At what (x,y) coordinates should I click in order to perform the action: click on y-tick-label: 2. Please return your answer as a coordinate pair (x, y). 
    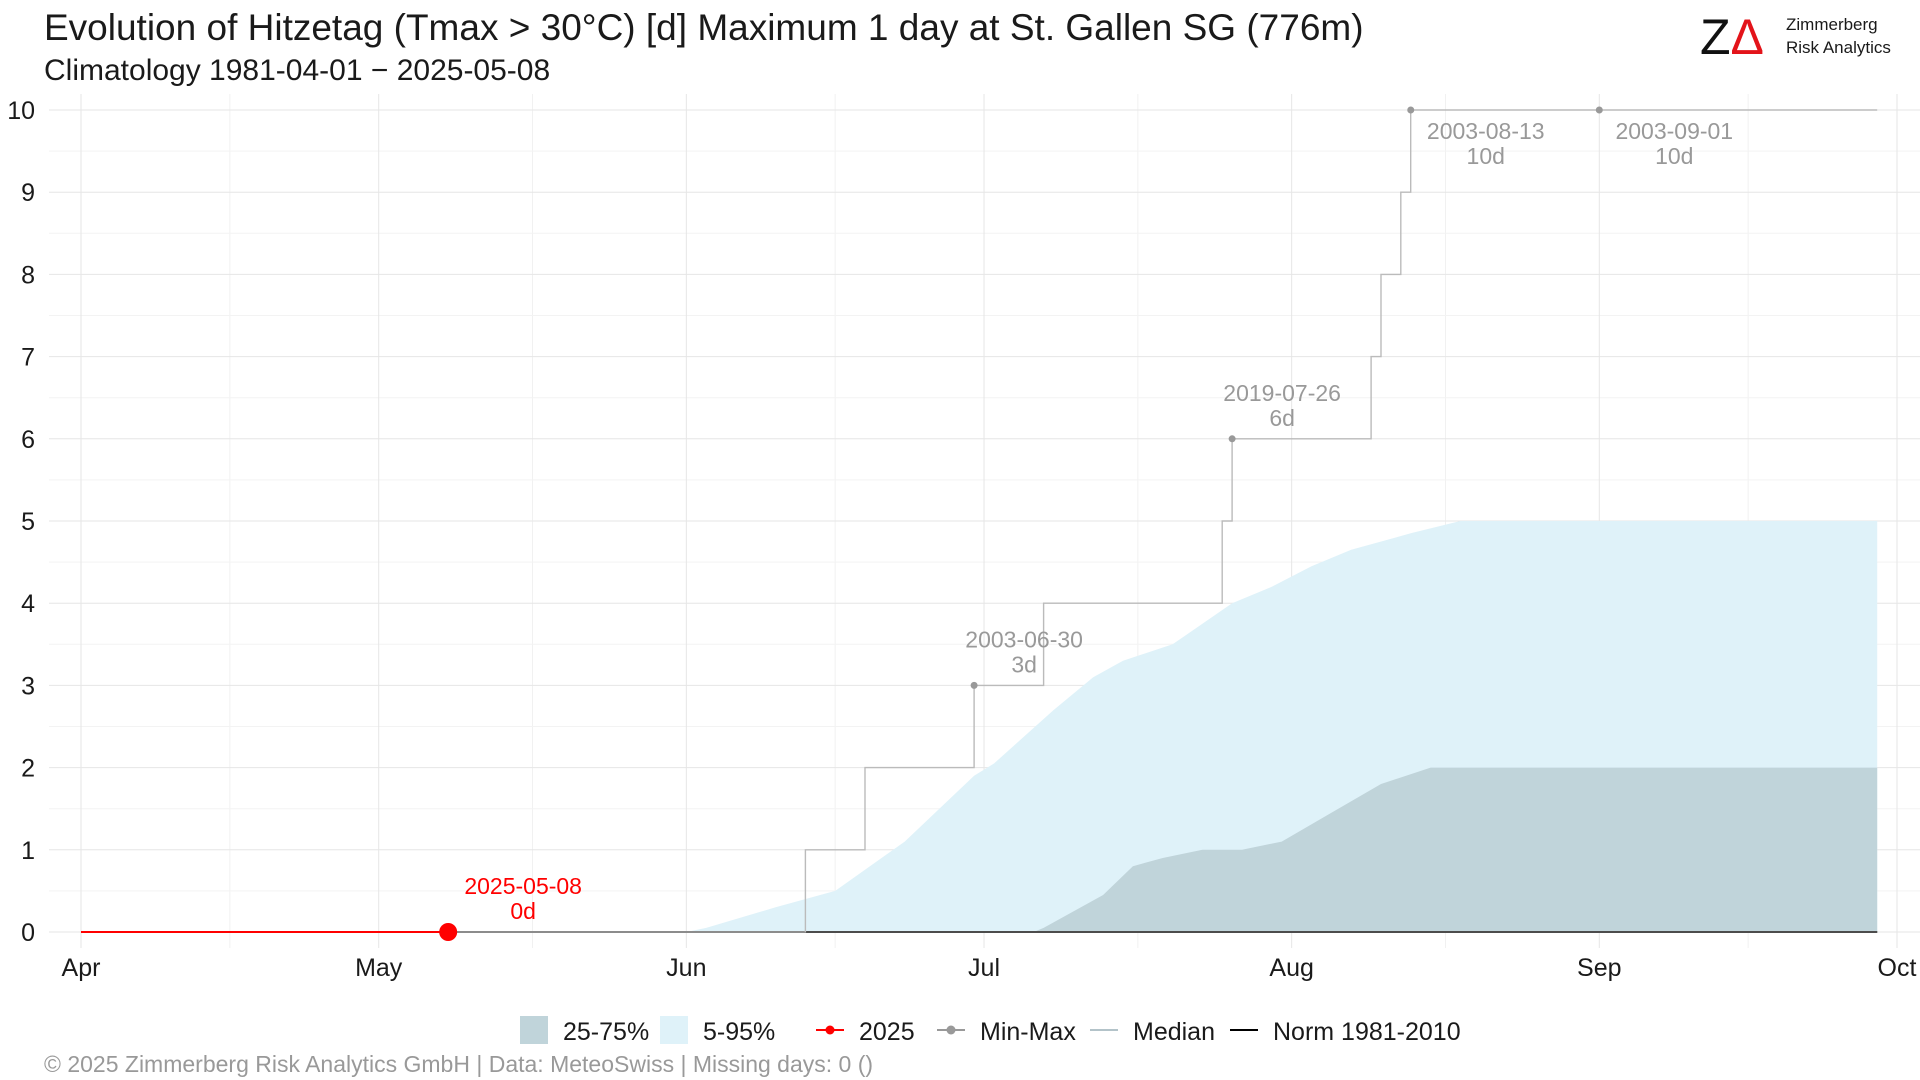
    Looking at the image, I should click on (28, 769).